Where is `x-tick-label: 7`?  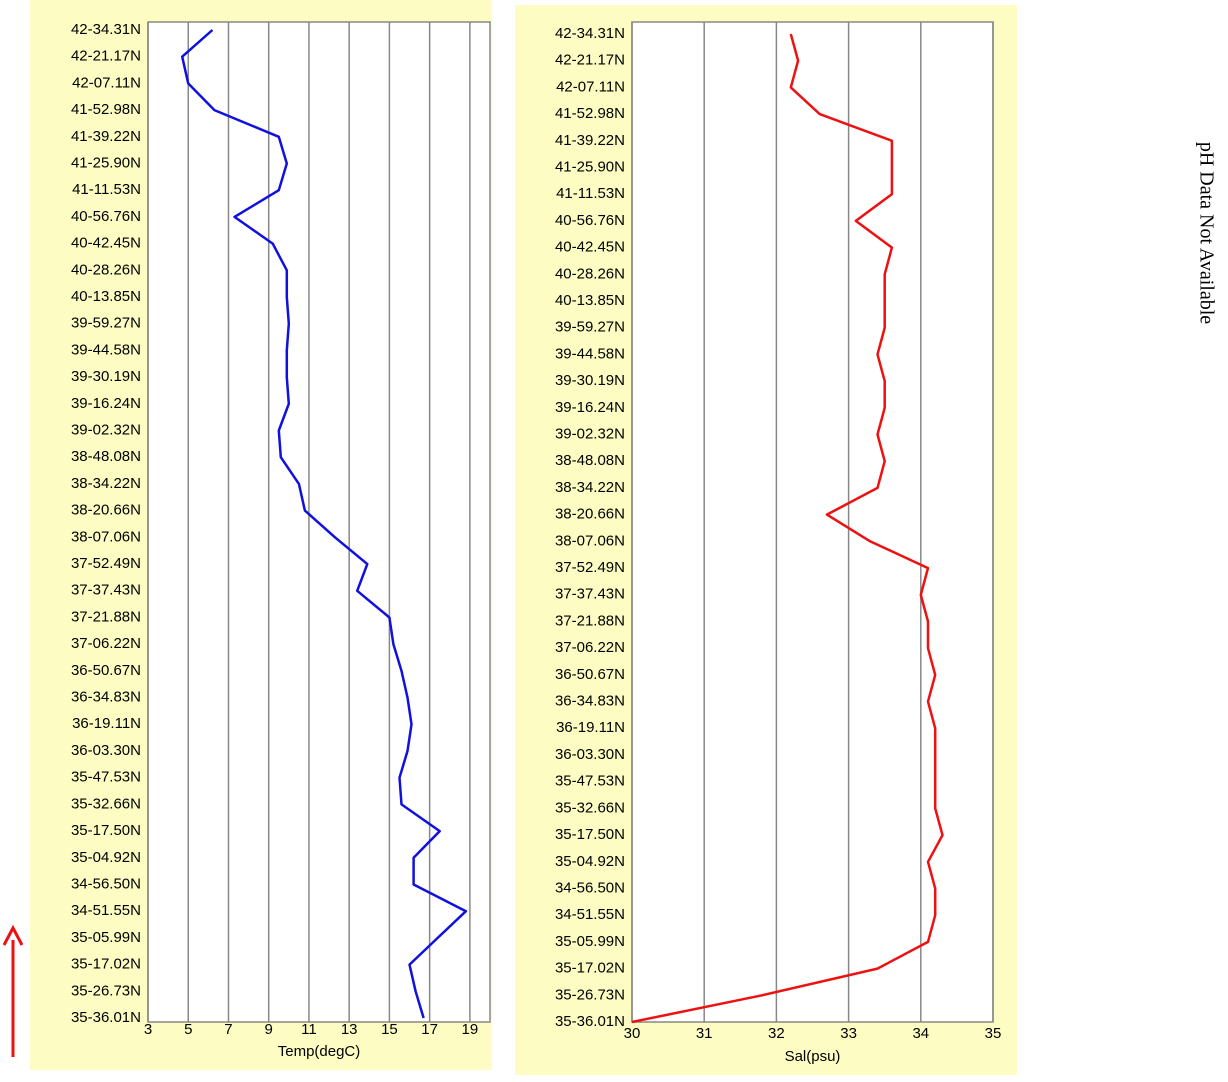 x-tick-label: 7 is located at coordinates (228, 1029).